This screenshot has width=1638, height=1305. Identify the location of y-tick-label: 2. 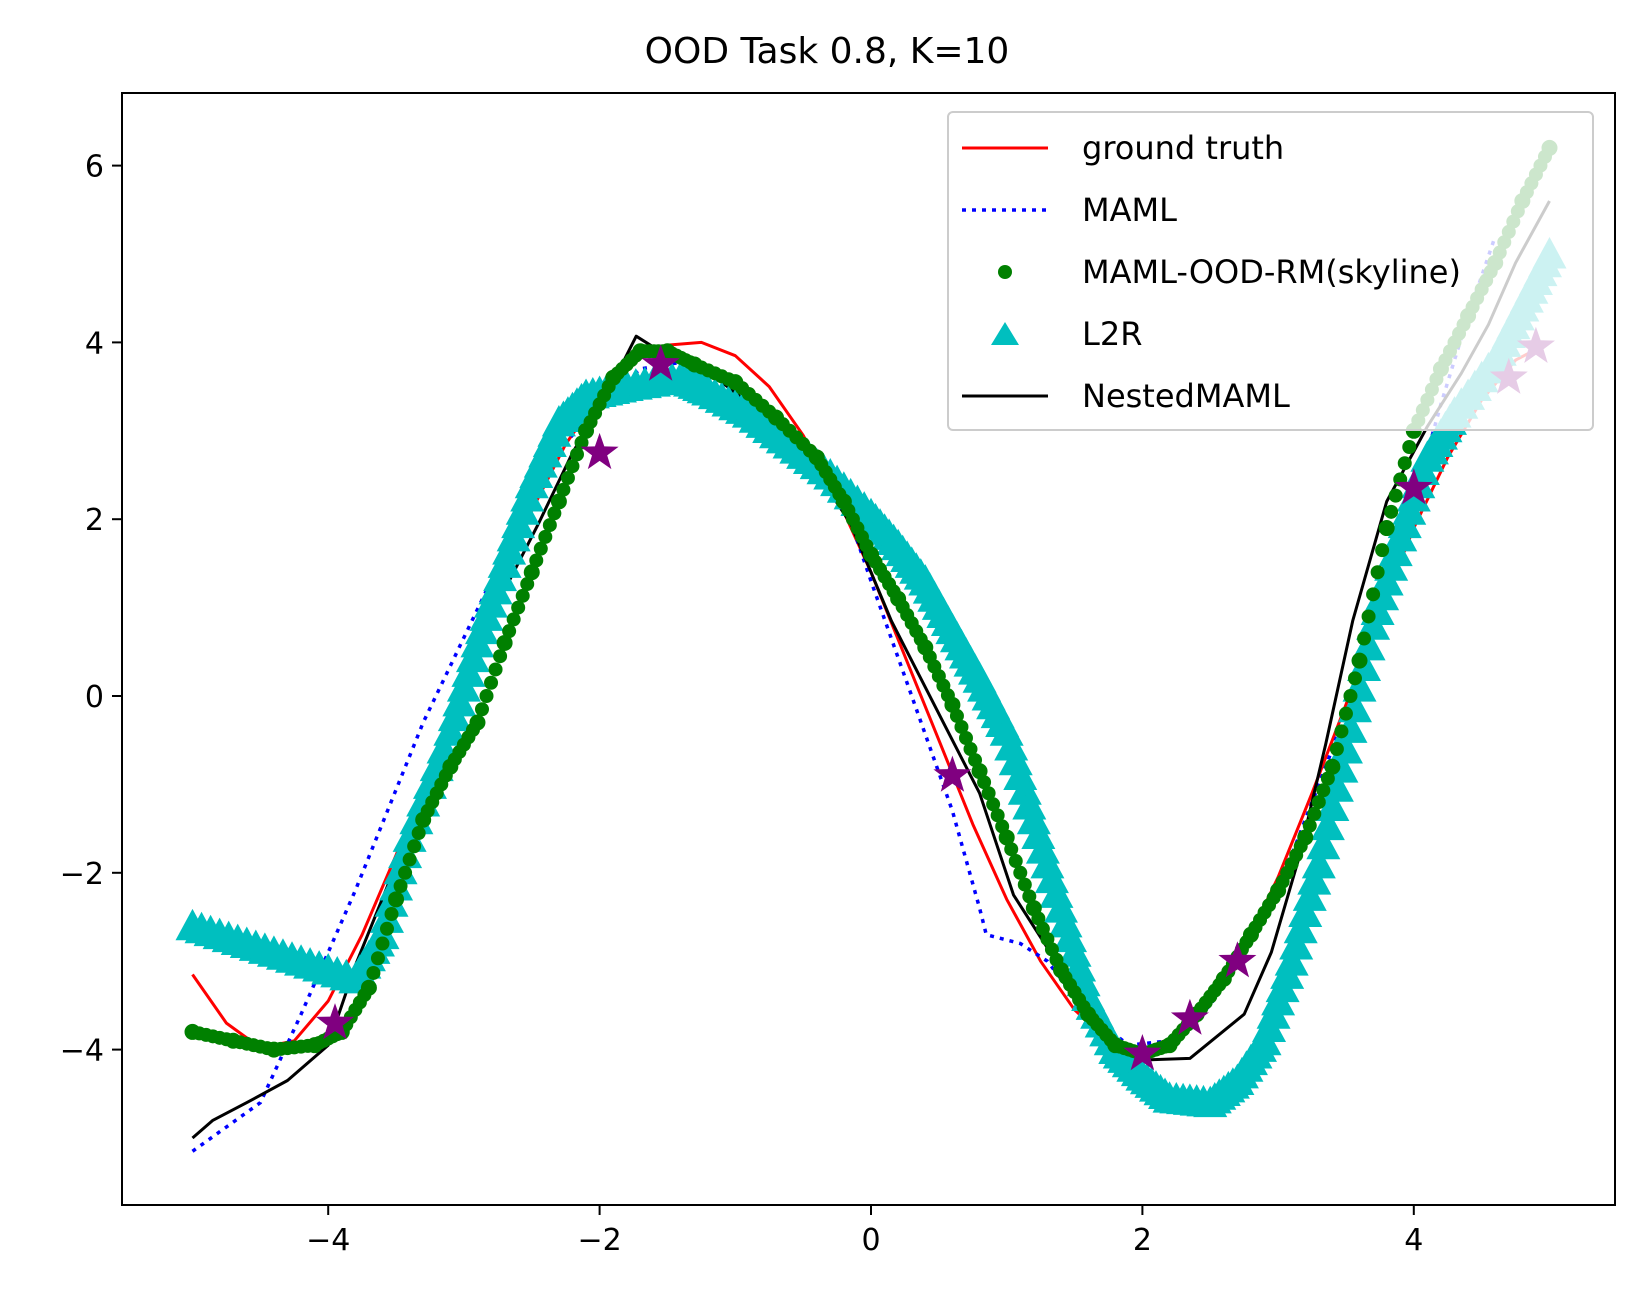
(94, 520).